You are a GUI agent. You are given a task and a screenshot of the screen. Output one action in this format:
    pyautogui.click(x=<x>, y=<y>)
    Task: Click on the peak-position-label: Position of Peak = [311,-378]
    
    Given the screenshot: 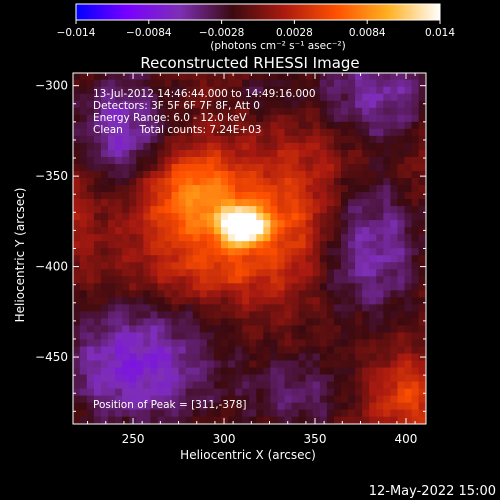 What is the action you would take?
    pyautogui.click(x=170, y=405)
    